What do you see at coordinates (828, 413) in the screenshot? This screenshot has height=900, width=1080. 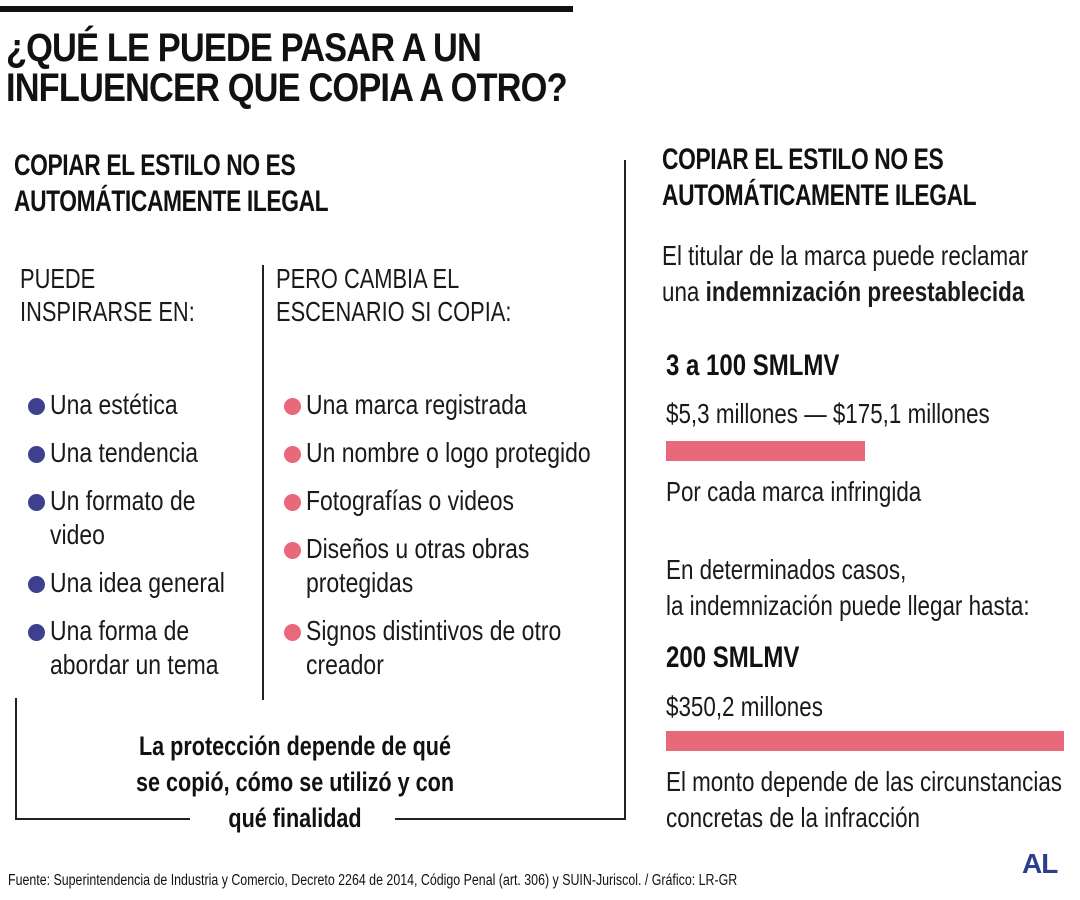 I see `tier1-amount-text: $5,3 millones — $175,1 millones` at bounding box center [828, 413].